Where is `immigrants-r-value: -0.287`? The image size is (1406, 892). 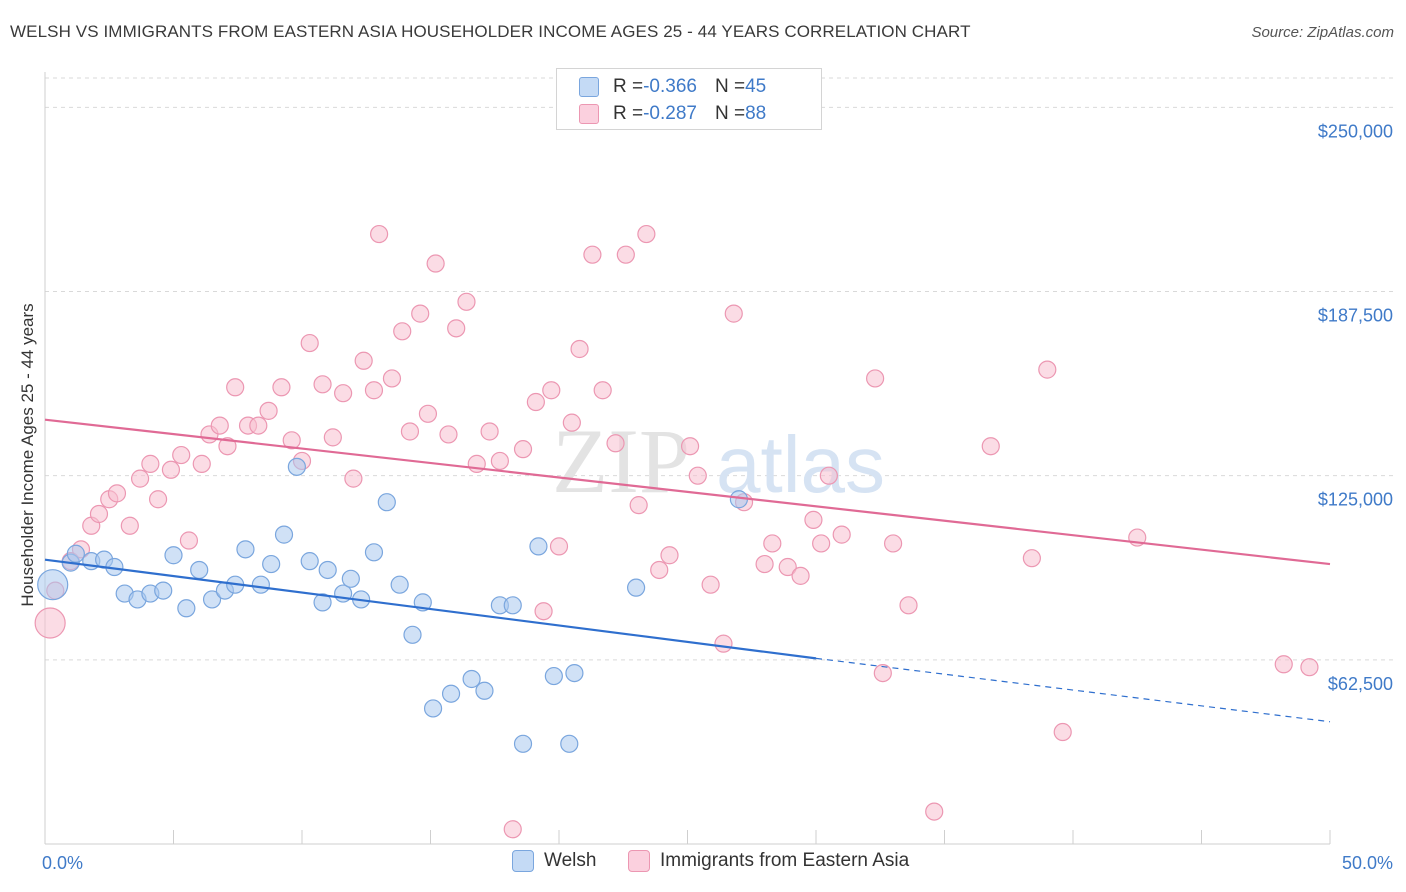
immigrants-r-value: -0.287 is located at coordinates (670, 113).